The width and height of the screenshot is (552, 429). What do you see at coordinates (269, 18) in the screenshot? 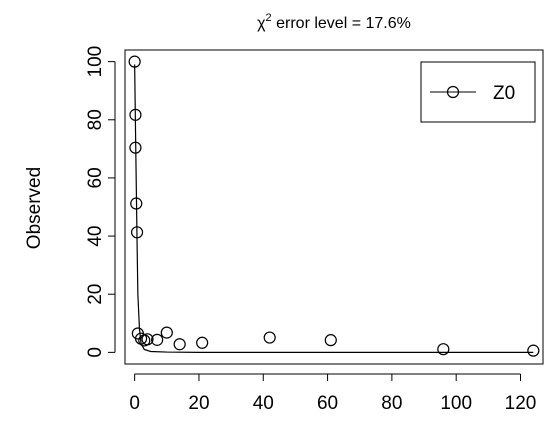
I see `chart-title-superscript: 2` at bounding box center [269, 18].